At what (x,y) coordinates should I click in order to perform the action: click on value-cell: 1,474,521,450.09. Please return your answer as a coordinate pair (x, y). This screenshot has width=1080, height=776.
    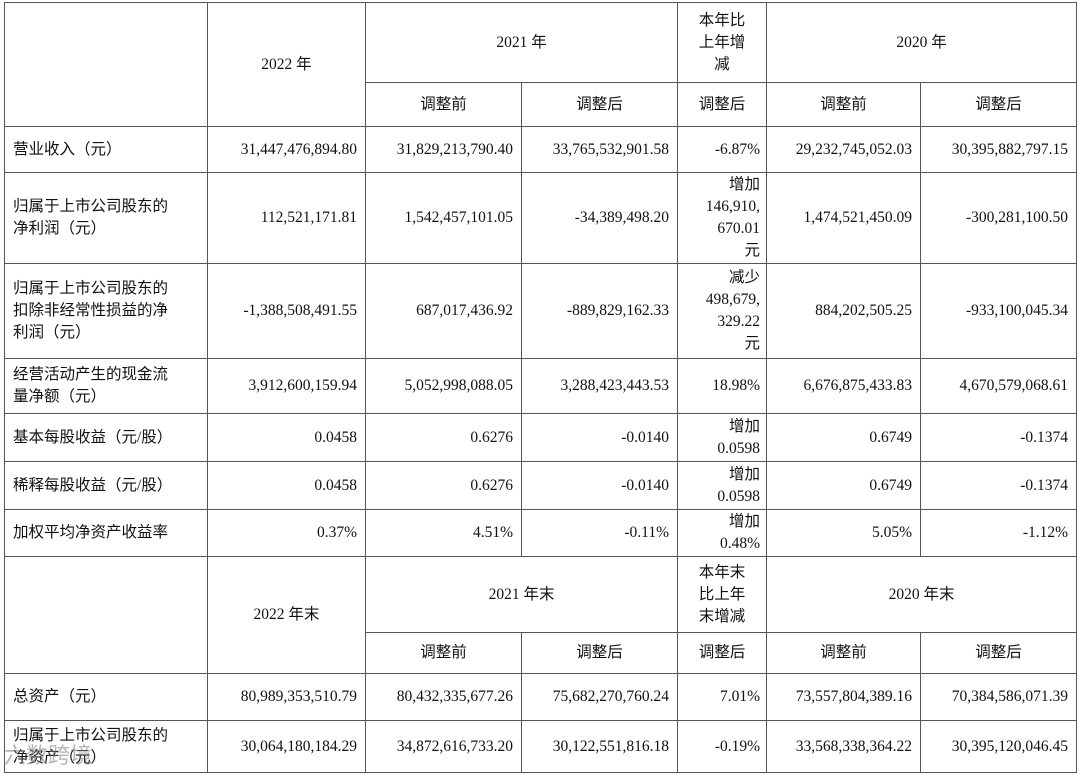
    Looking at the image, I should click on (844, 218).